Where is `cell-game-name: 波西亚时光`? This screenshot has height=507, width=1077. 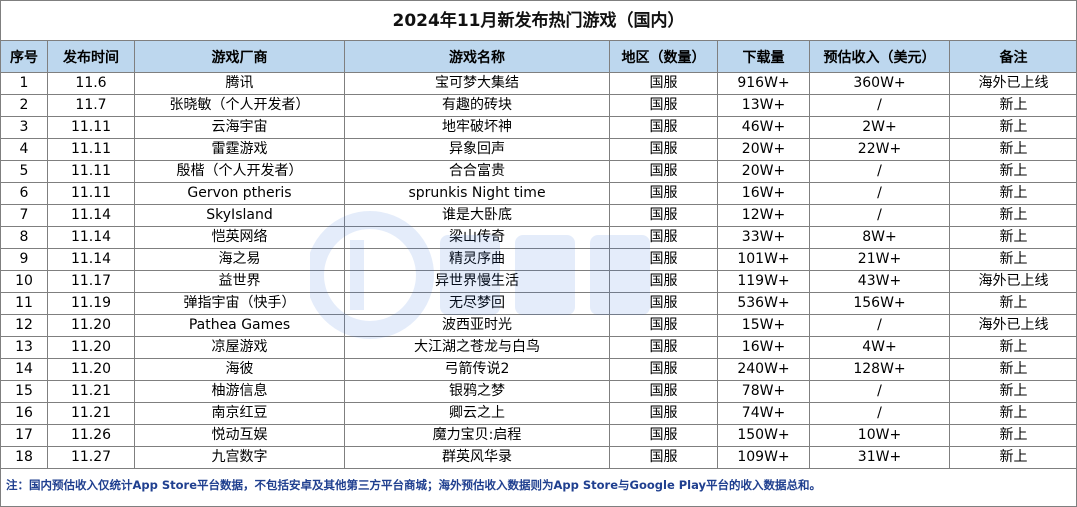 cell-game-name: 波西亚时光 is located at coordinates (477, 325).